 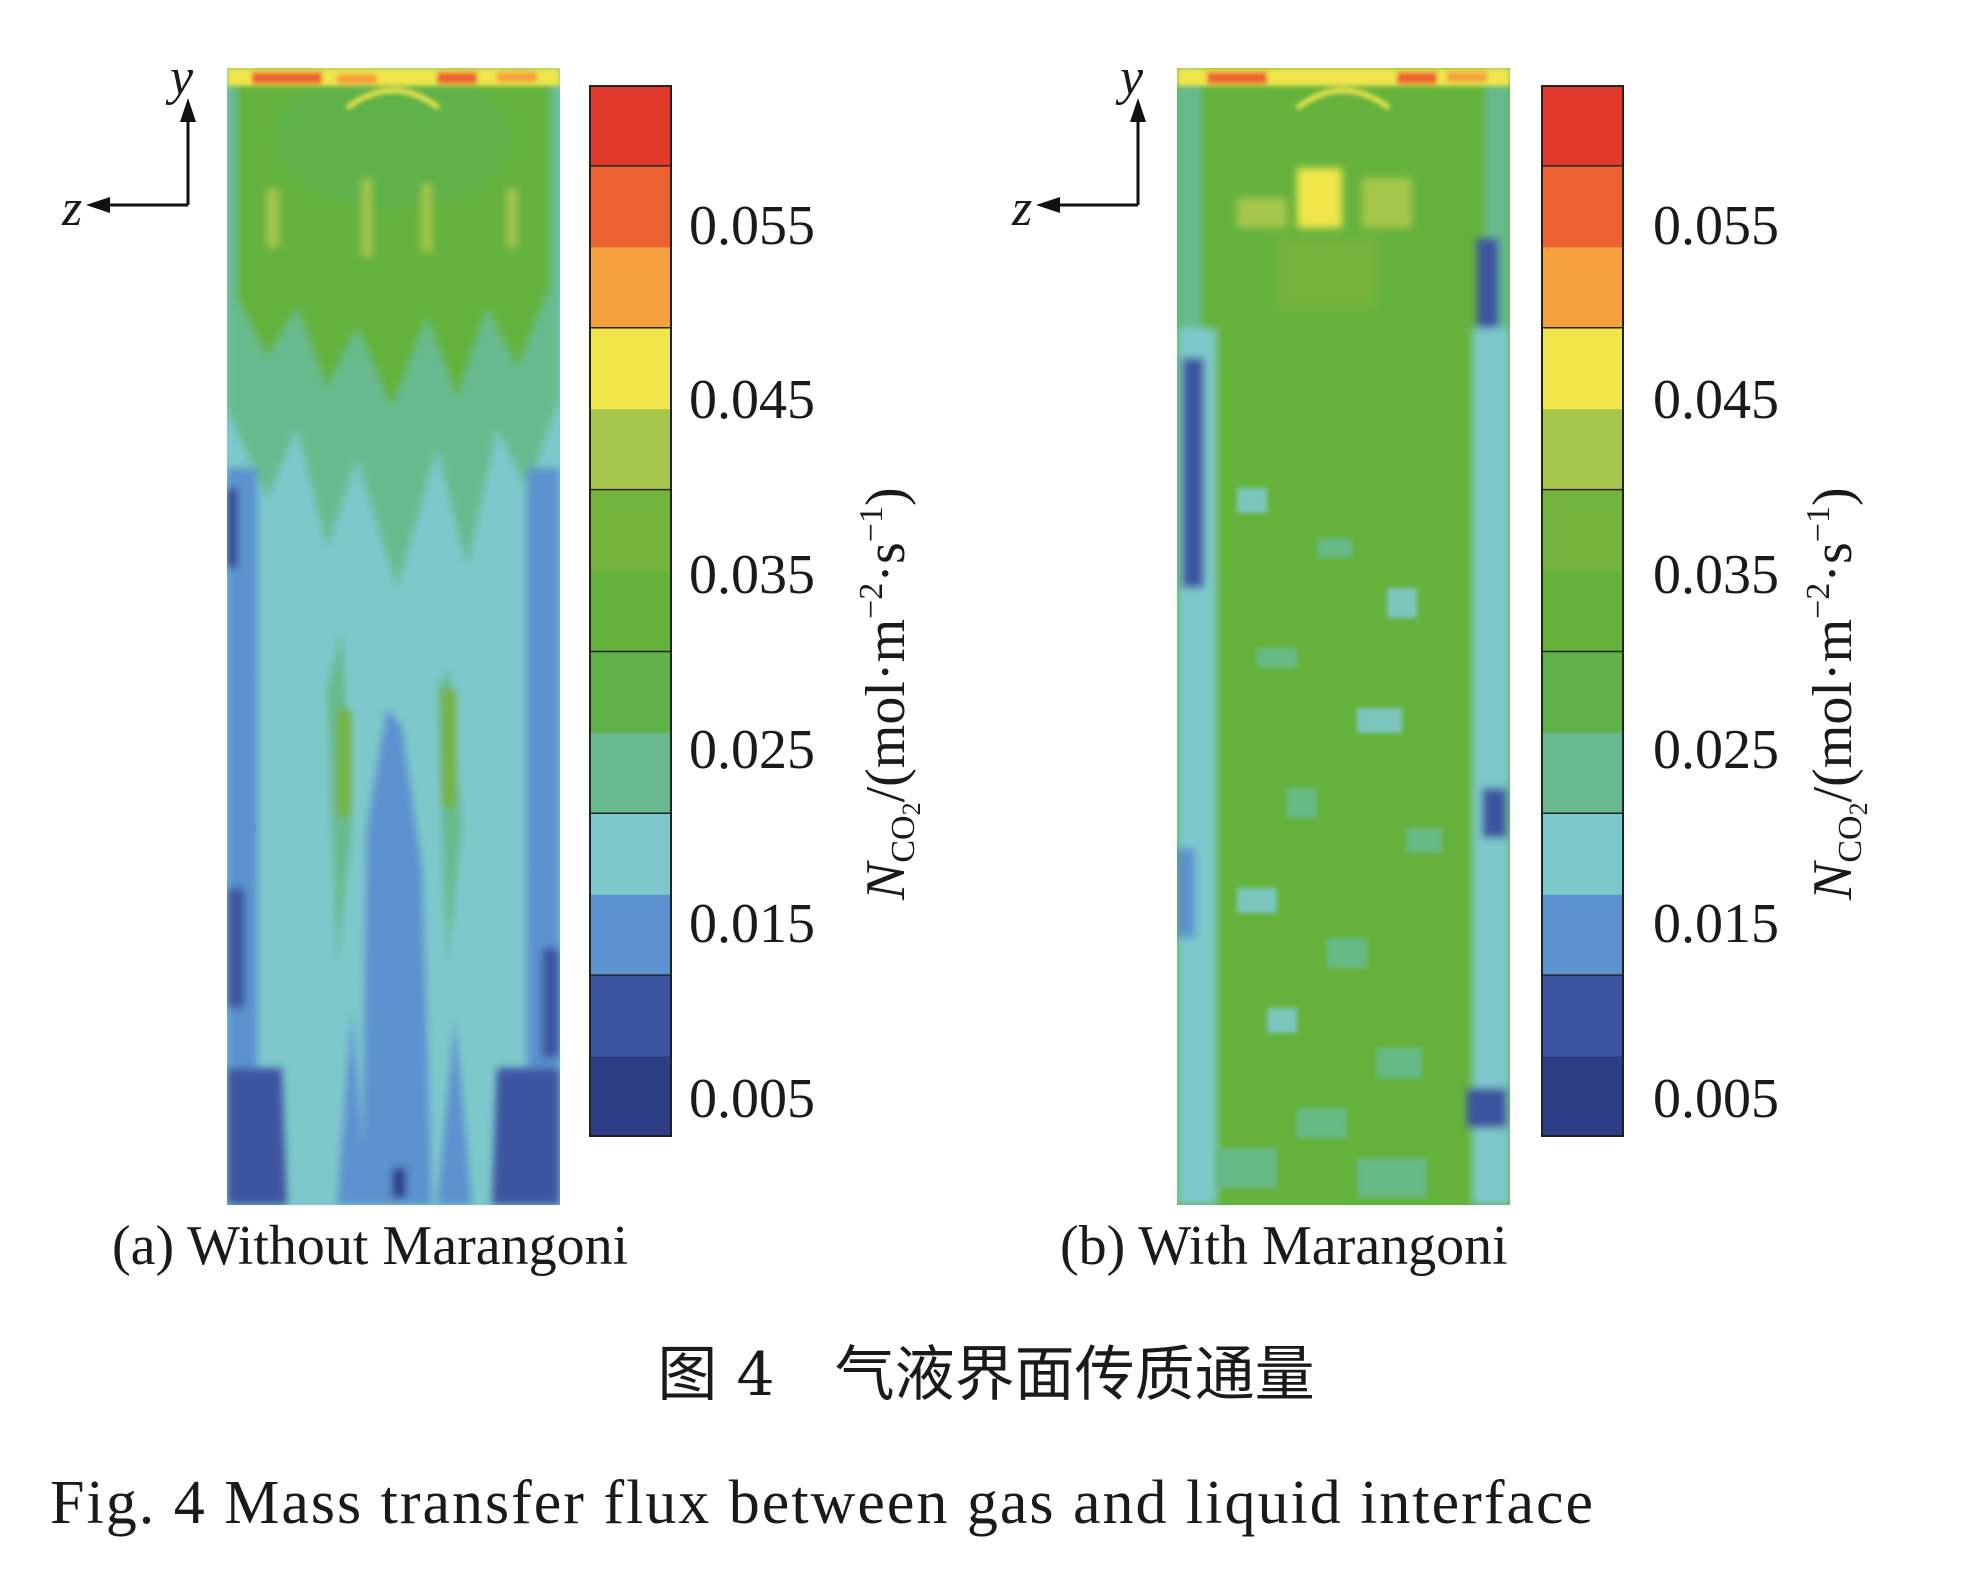 I want to click on contour-plot-with-marangoni, so click(x=1343, y=636).